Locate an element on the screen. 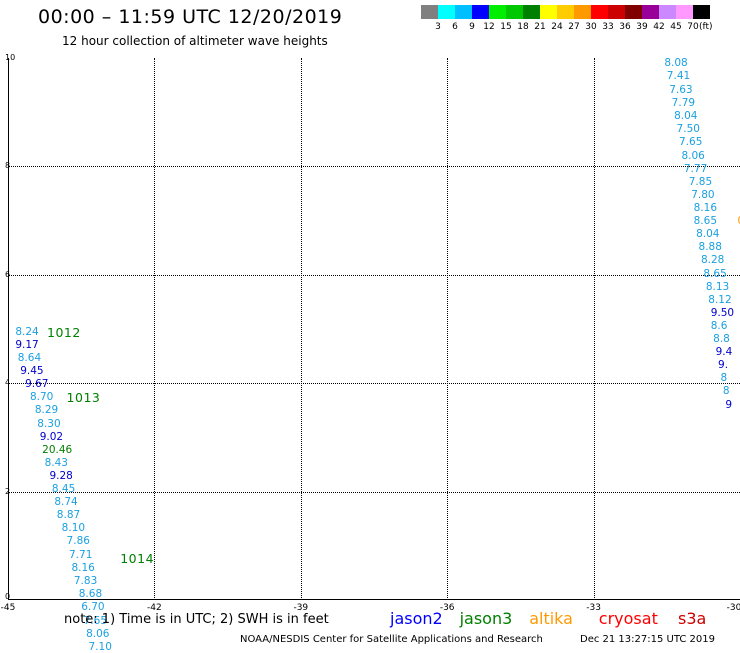  wave-height-value: 20.46 is located at coordinates (57, 449).